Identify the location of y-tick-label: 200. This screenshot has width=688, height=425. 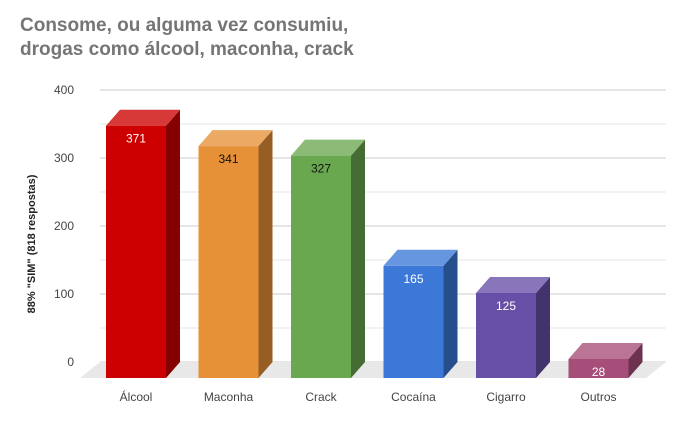
(64, 226).